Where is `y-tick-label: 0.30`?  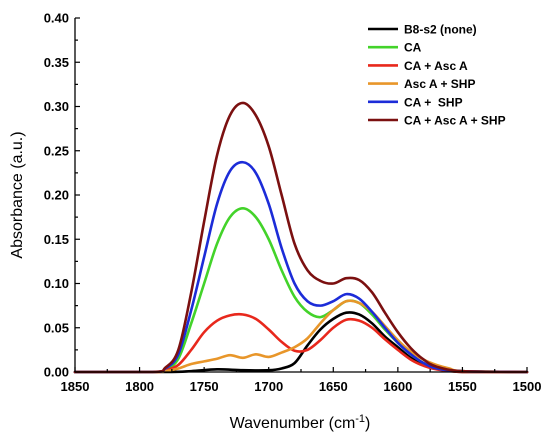
y-tick-label: 0.30 is located at coordinates (56, 106).